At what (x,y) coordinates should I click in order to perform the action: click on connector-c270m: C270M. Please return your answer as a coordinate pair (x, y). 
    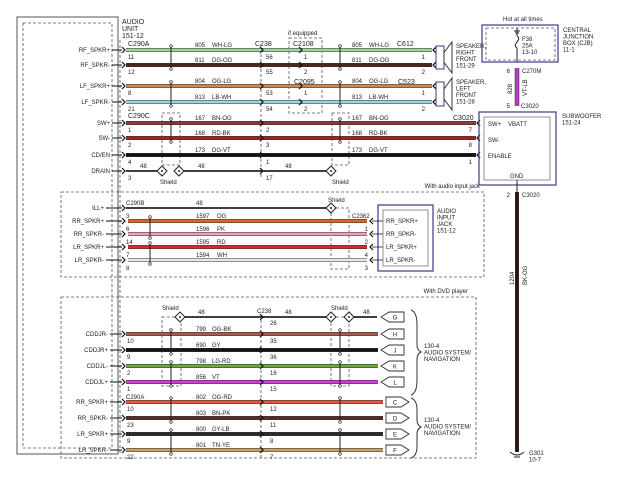
    Looking at the image, I should click on (531, 72).